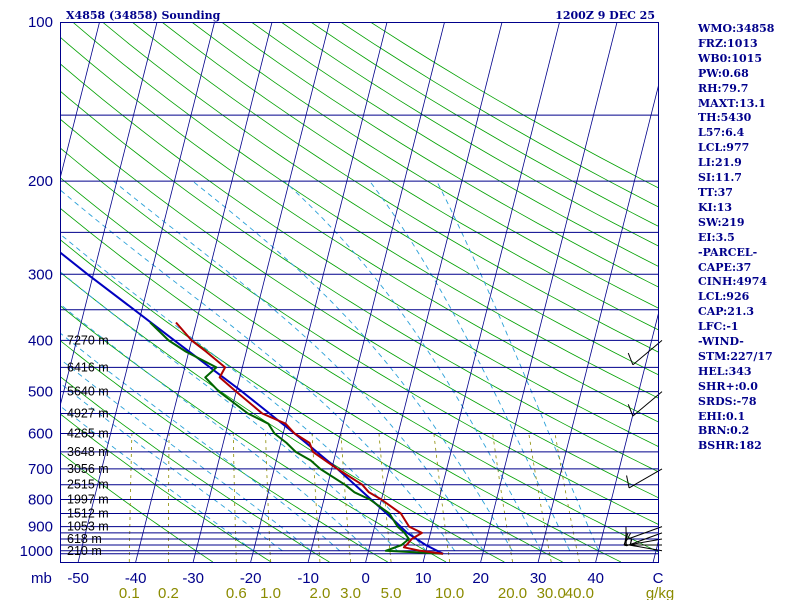  Describe the element at coordinates (236, 592) in the screenshot. I see `mixing-ratio-label: 0.6` at that location.